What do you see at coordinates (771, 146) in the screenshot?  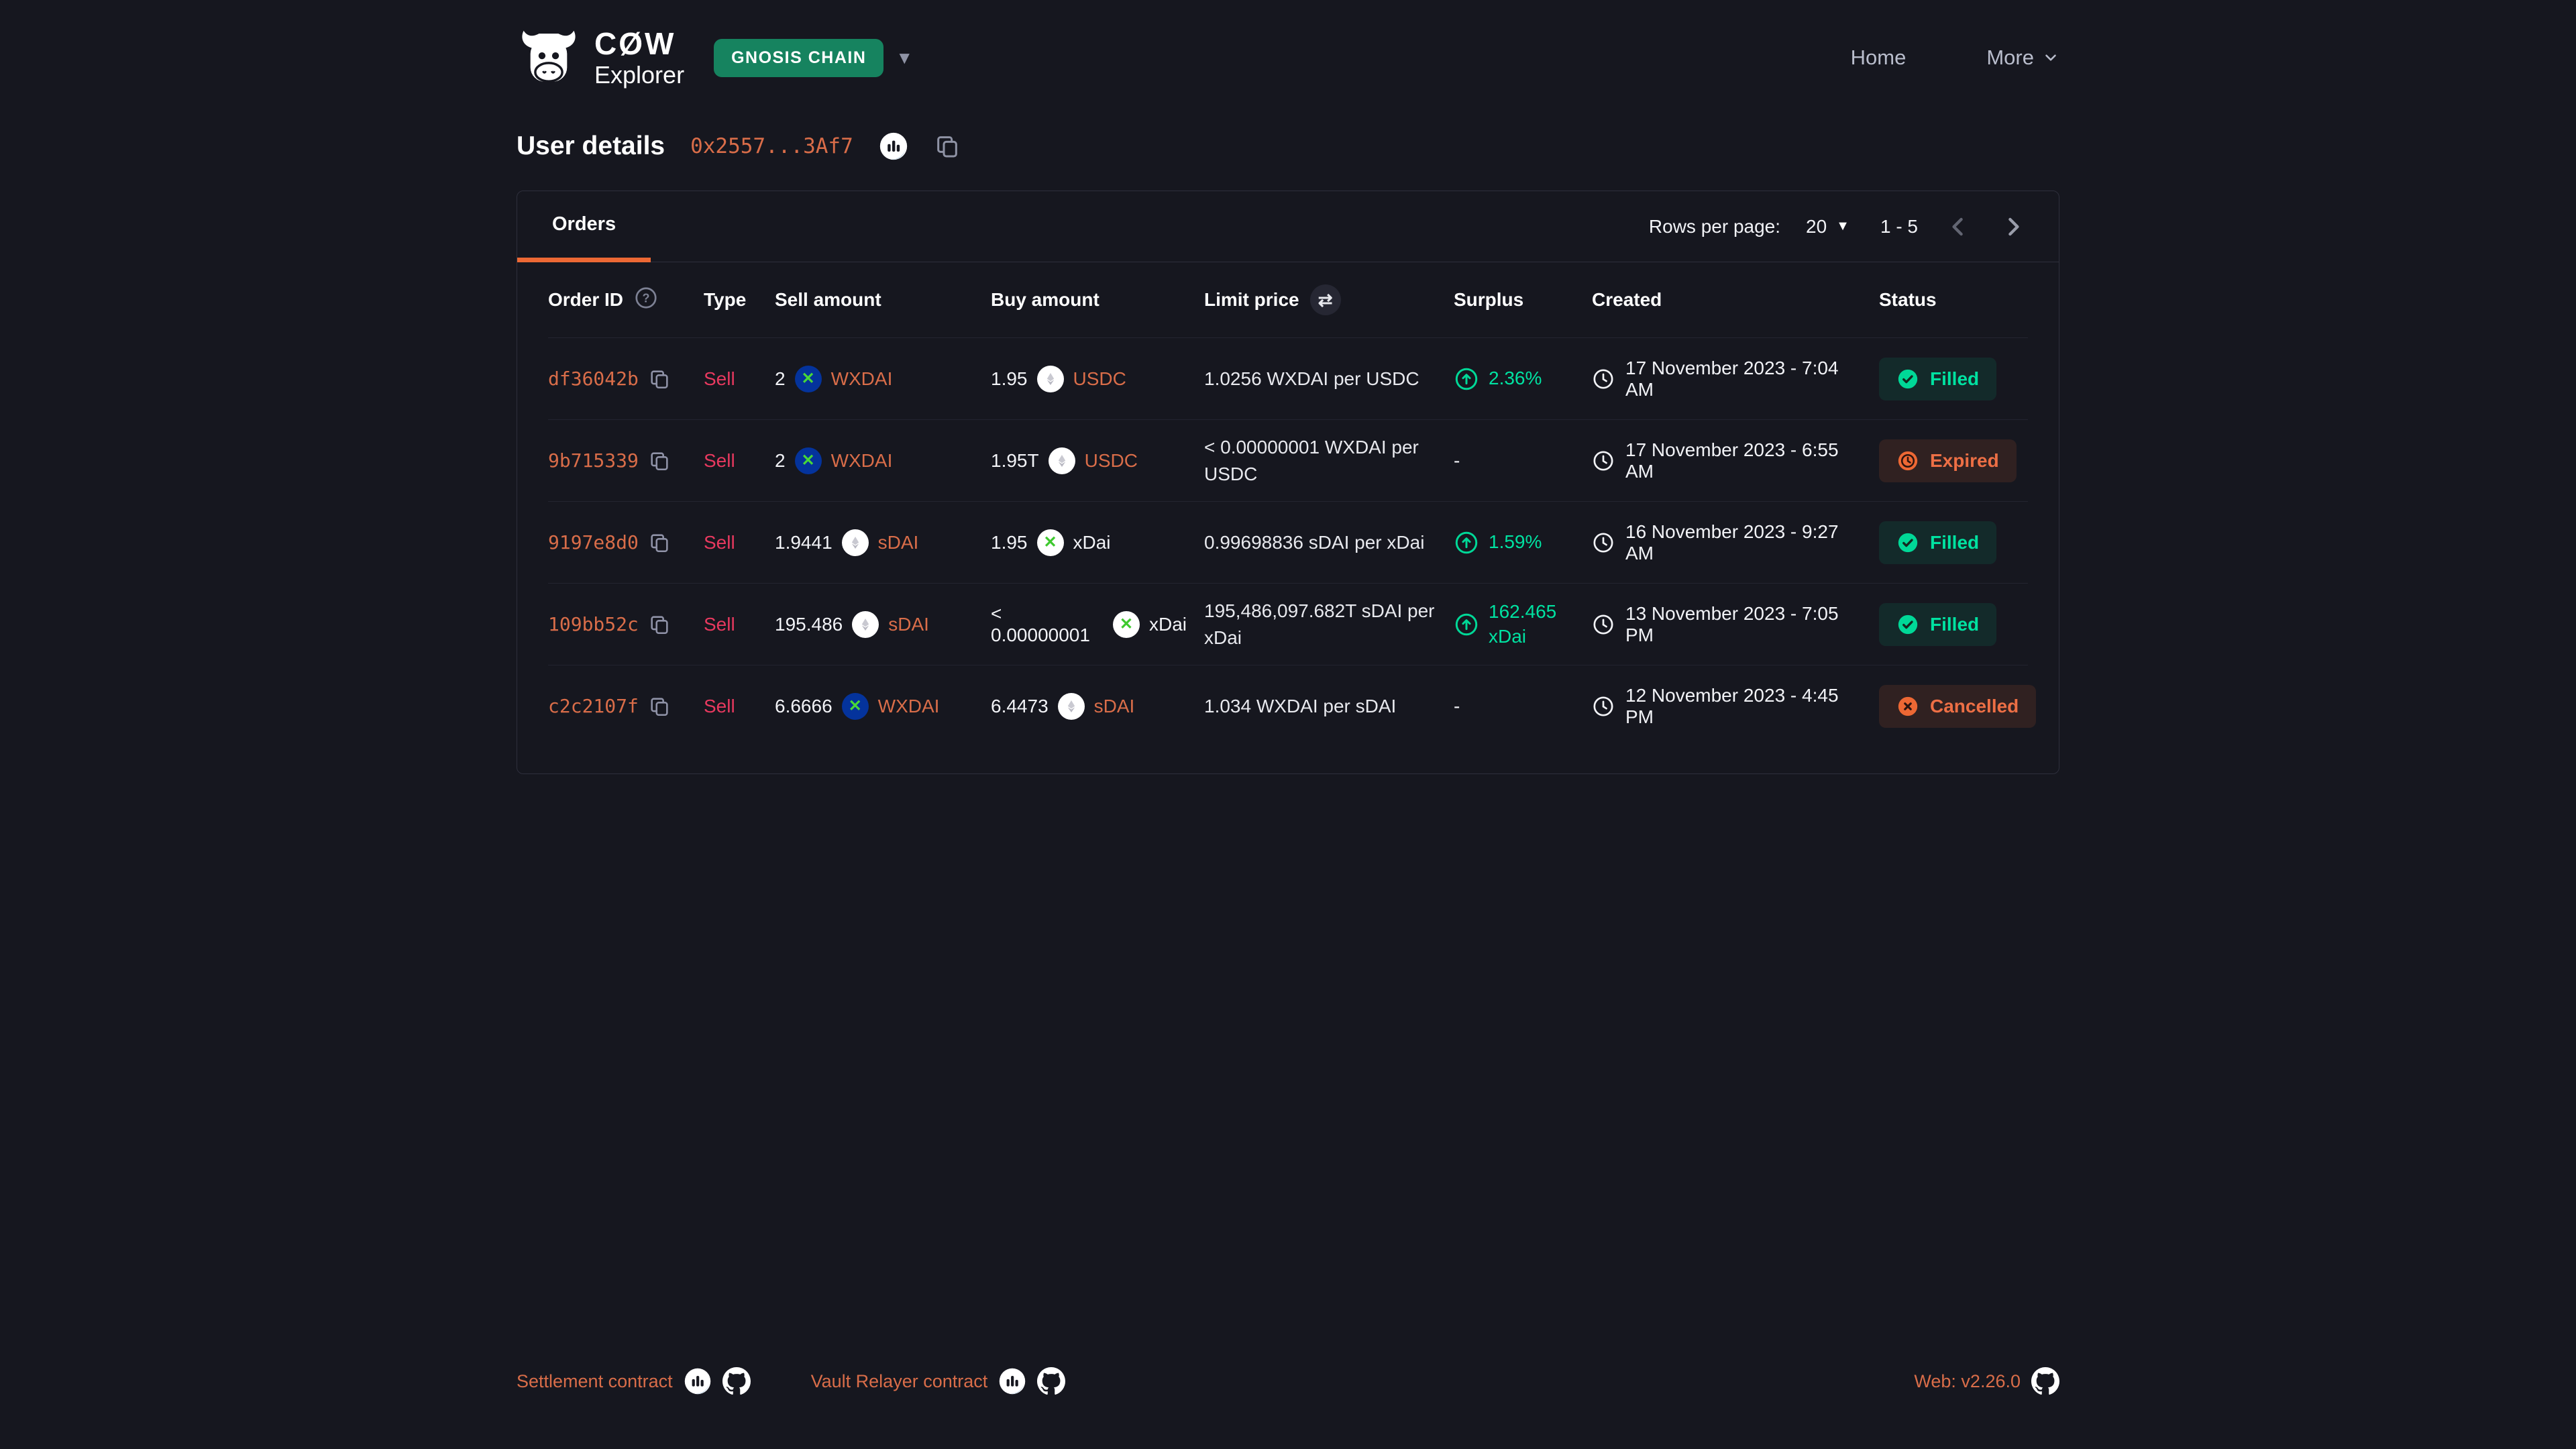 I see `user-address: 0x2557...3Af7` at bounding box center [771, 146].